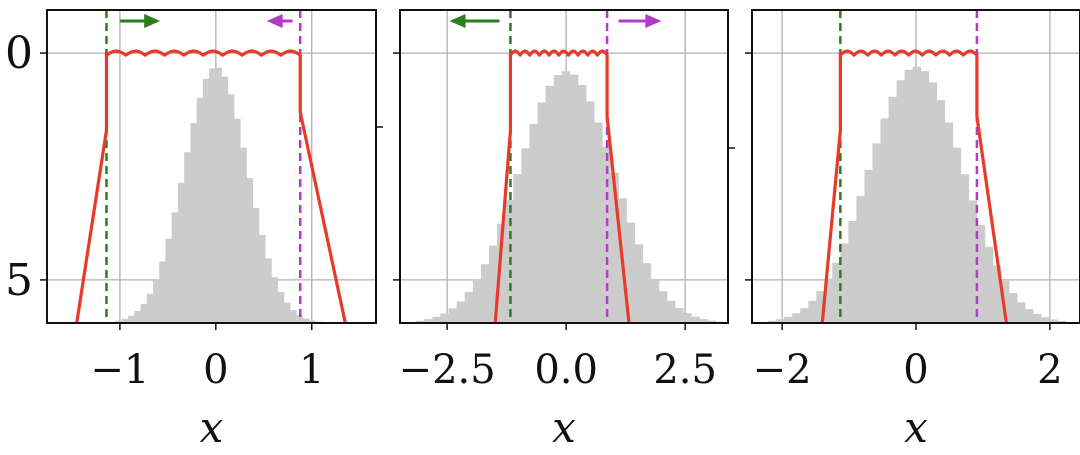  Describe the element at coordinates (685, 370) in the screenshot. I see `x-tick-label: 2.5` at that location.